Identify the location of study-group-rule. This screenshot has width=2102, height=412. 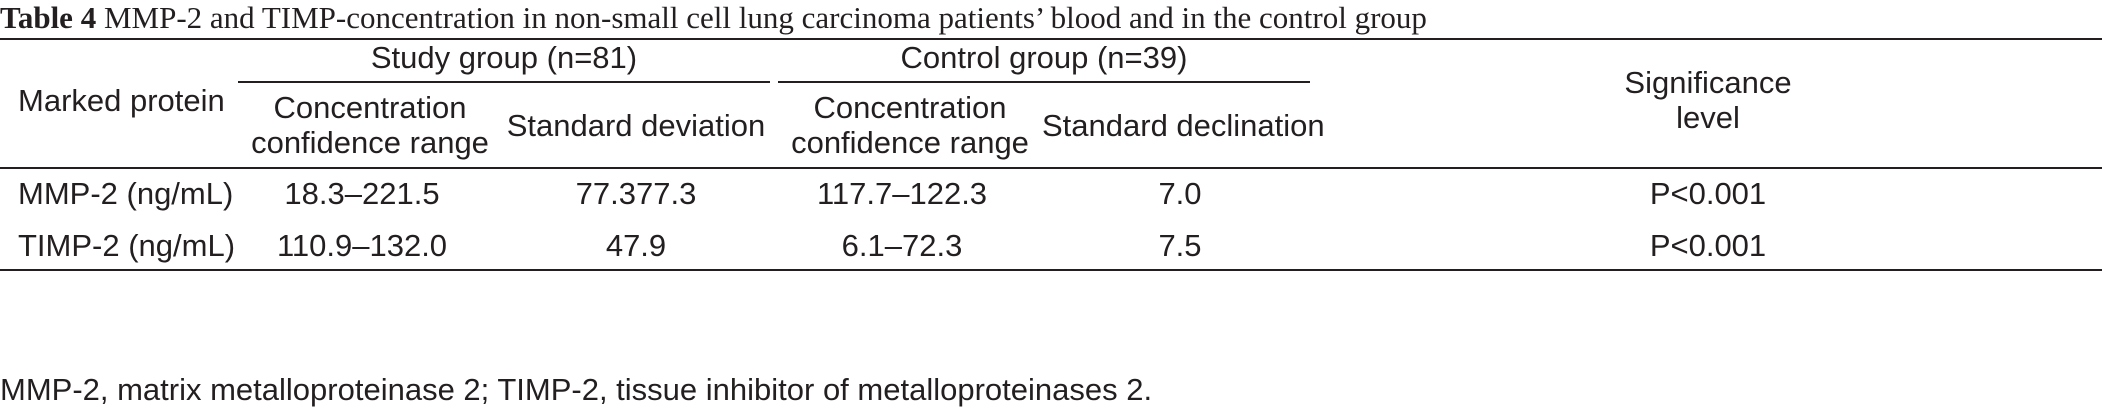
(504, 82).